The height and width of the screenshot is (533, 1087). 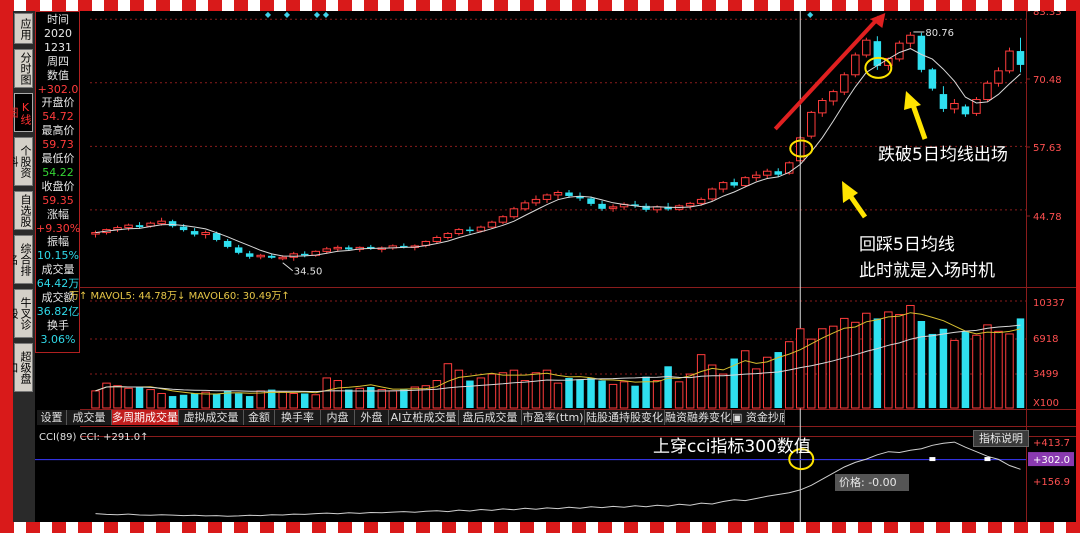 What do you see at coordinates (625, 417) in the screenshot?
I see `indicator-tab-11: 陆股通持股变化` at bounding box center [625, 417].